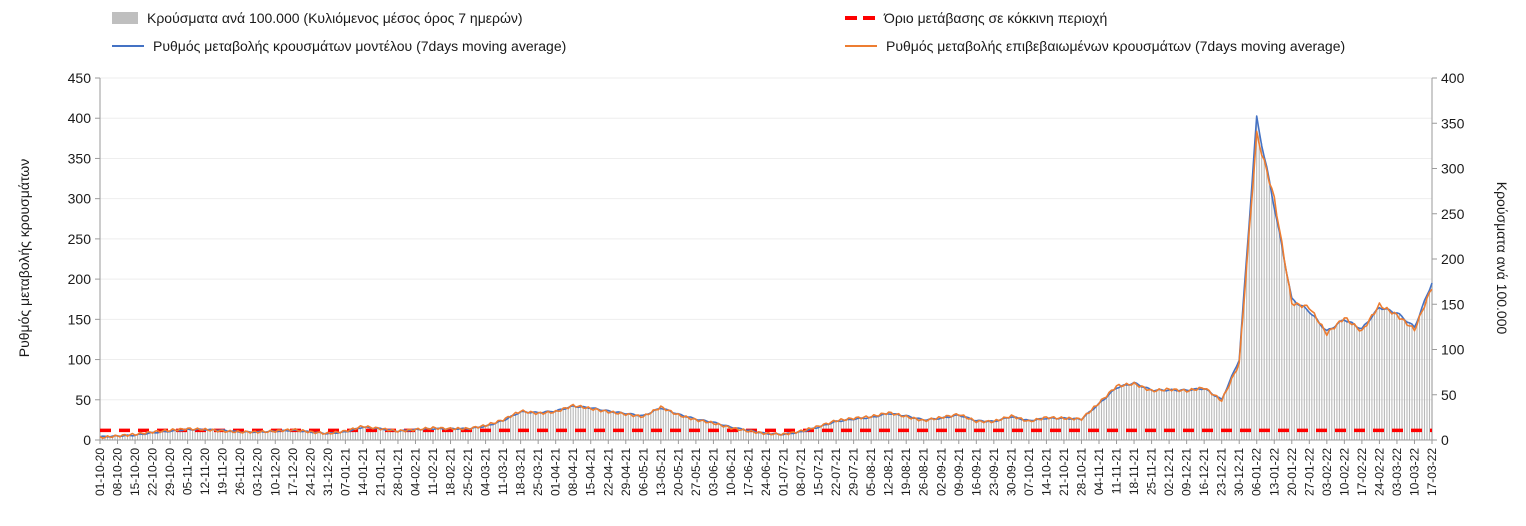  I want to click on svg-text: 08-10-20, so click(118, 472).